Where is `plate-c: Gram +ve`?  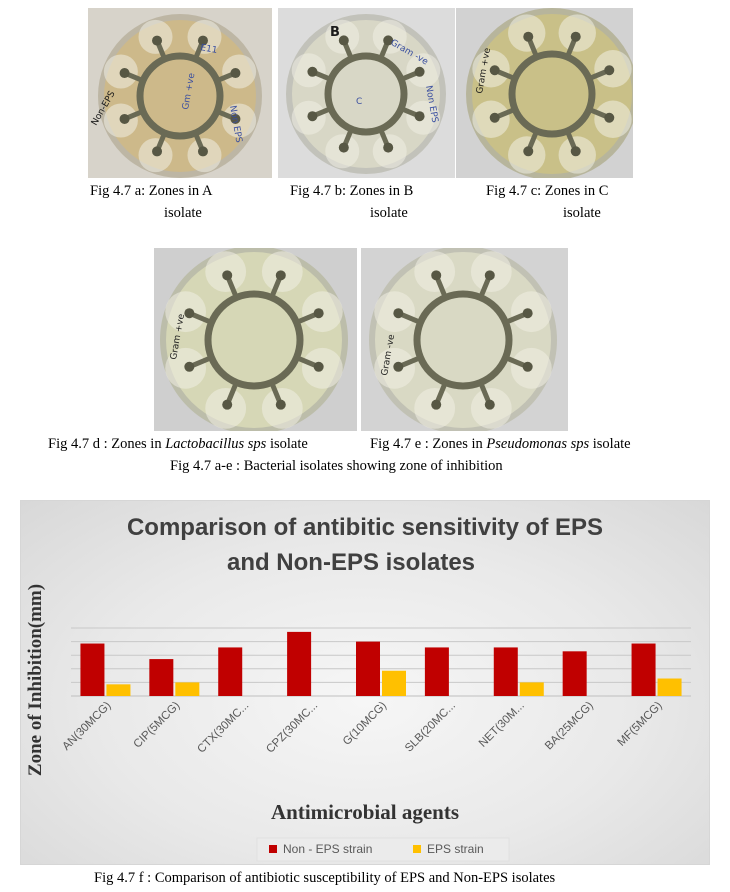
plate-c: Gram +ve is located at coordinates (544, 93).